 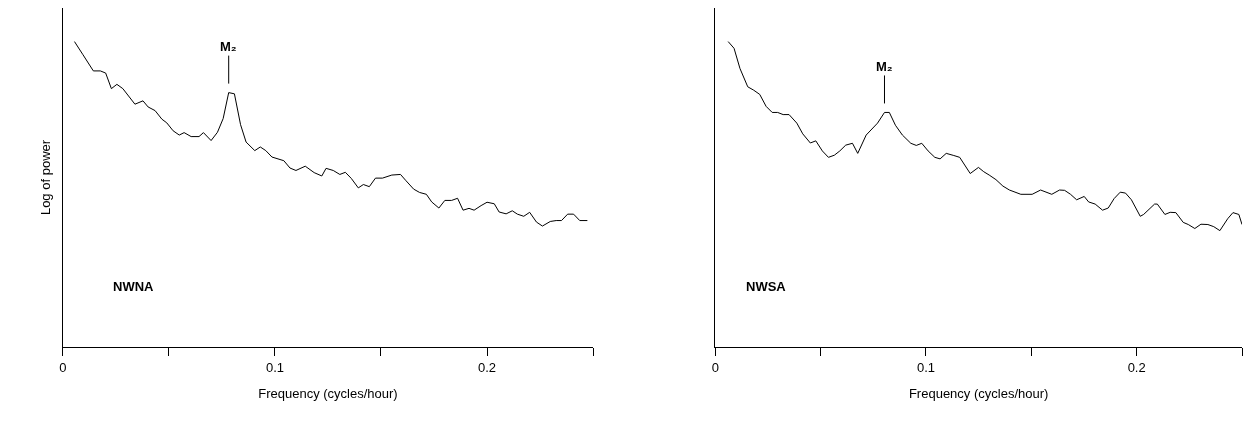 What do you see at coordinates (766, 286) in the screenshot?
I see `annotation: NWSA` at bounding box center [766, 286].